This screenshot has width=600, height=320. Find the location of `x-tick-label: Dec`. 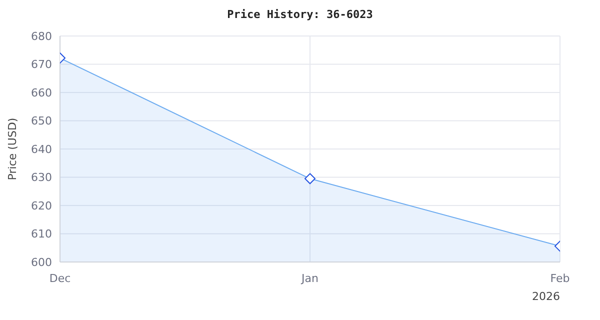

x-tick-label: Dec is located at coordinates (60, 278).